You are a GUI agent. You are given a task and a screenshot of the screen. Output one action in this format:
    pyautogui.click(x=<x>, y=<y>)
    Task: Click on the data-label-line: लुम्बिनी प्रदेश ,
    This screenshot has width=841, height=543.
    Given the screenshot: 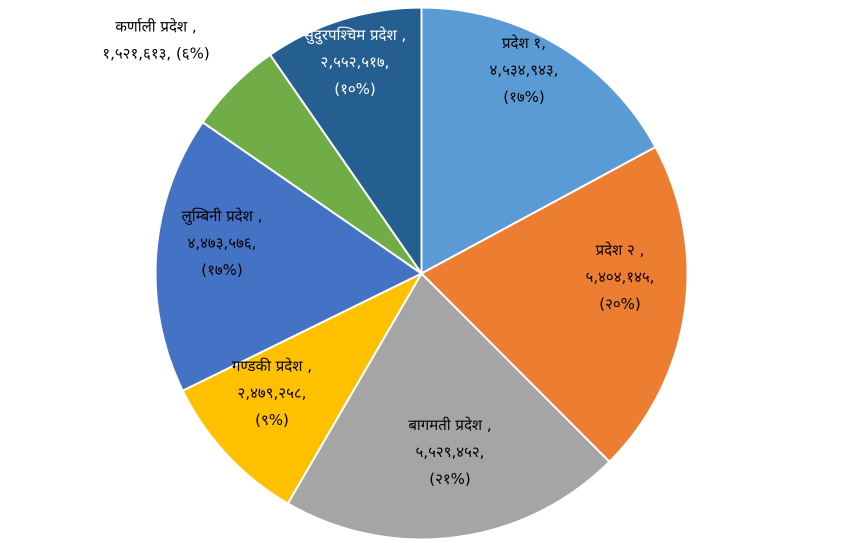 What is the action you would take?
    pyautogui.click(x=222, y=216)
    